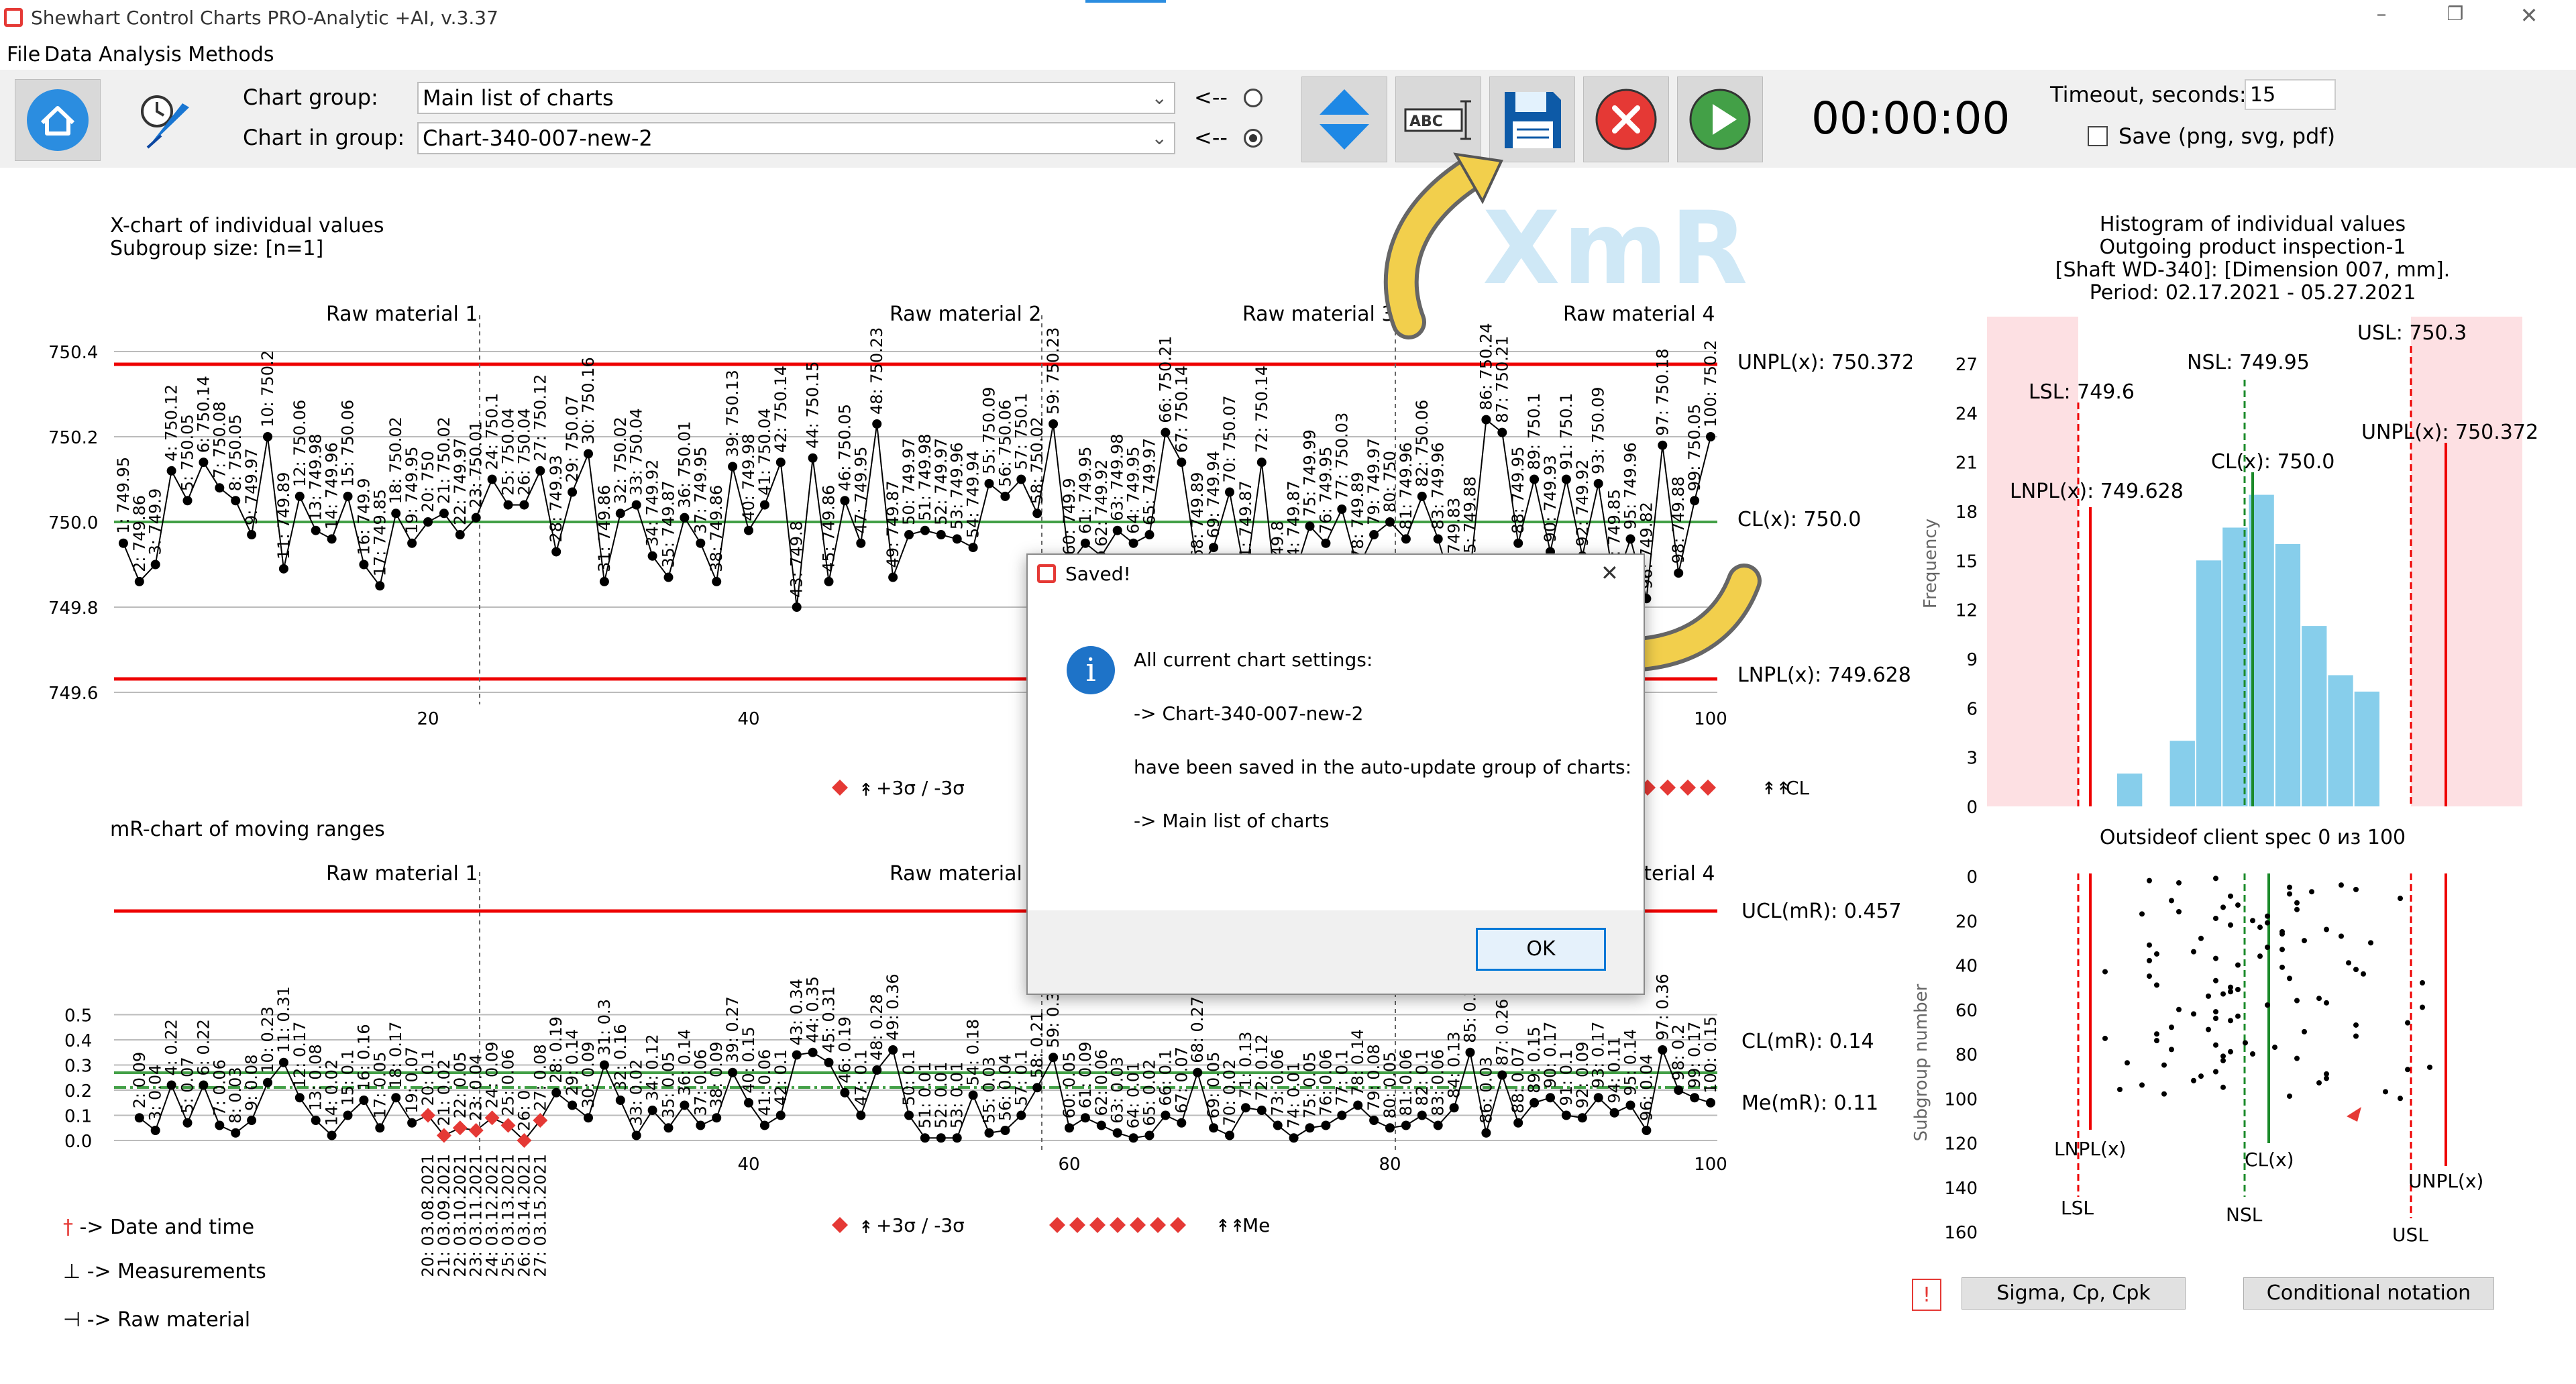 The height and width of the screenshot is (1384, 2576). I want to click on mr-point-label: 41: 0.06, so click(764, 1082).